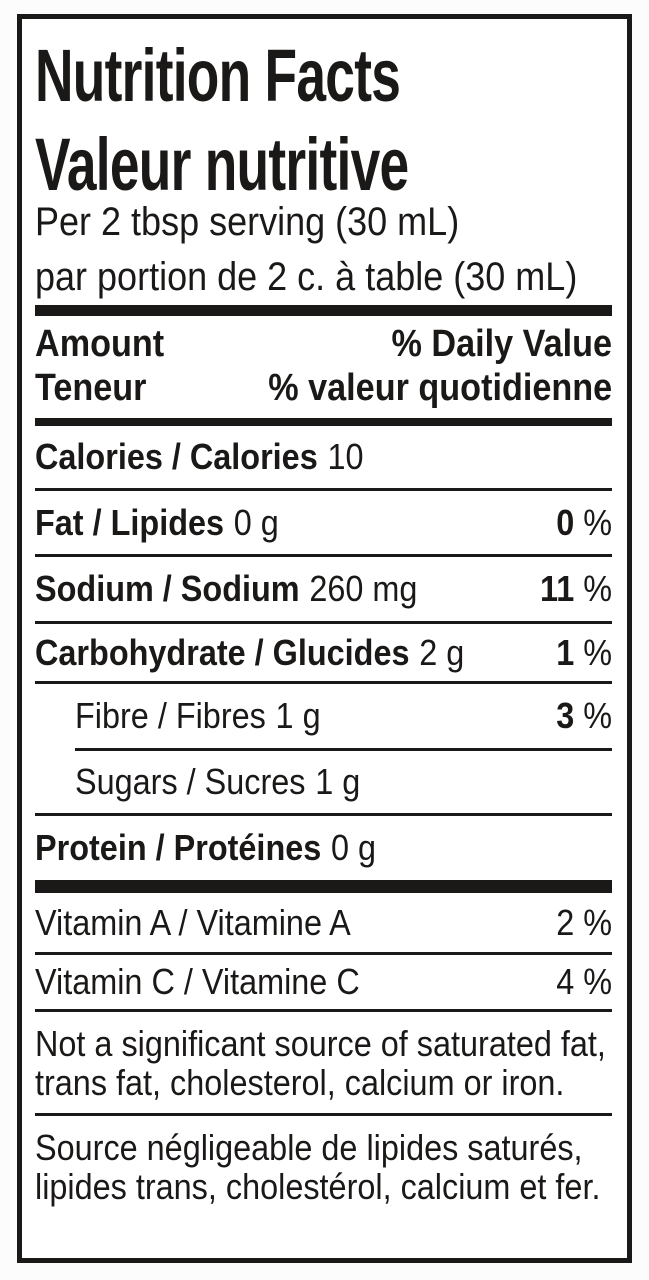  I want to click on column-header-en: Amount % Daily Value, so click(323, 344).